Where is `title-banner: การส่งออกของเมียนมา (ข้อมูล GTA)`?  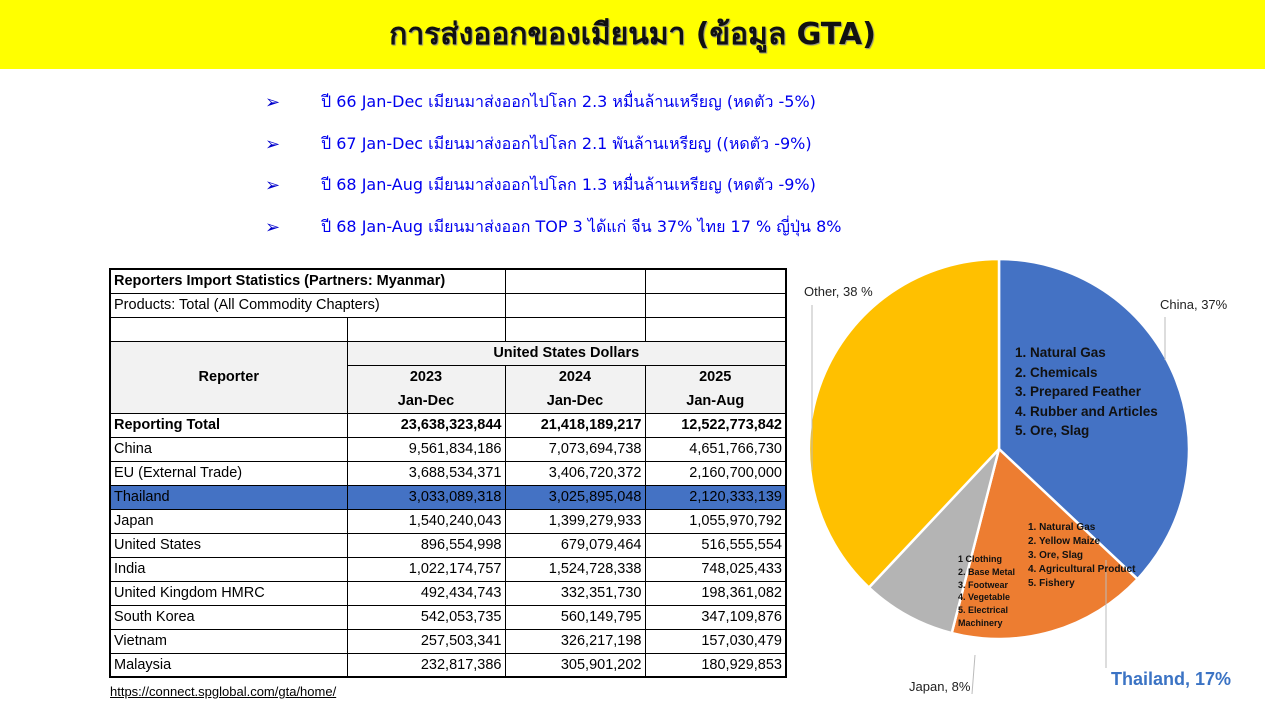
title-banner: การส่งออกของเมียนมา (ข้อมูล GTA) is located at coordinates (632, 34).